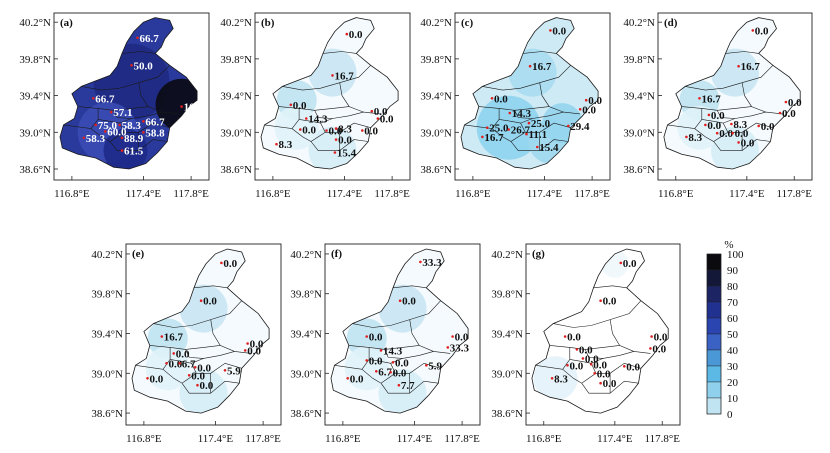 The height and width of the screenshot is (453, 830). What do you see at coordinates (733, 335) in the screenshot?
I see `colorbar-tick-label: 50` at bounding box center [733, 335].